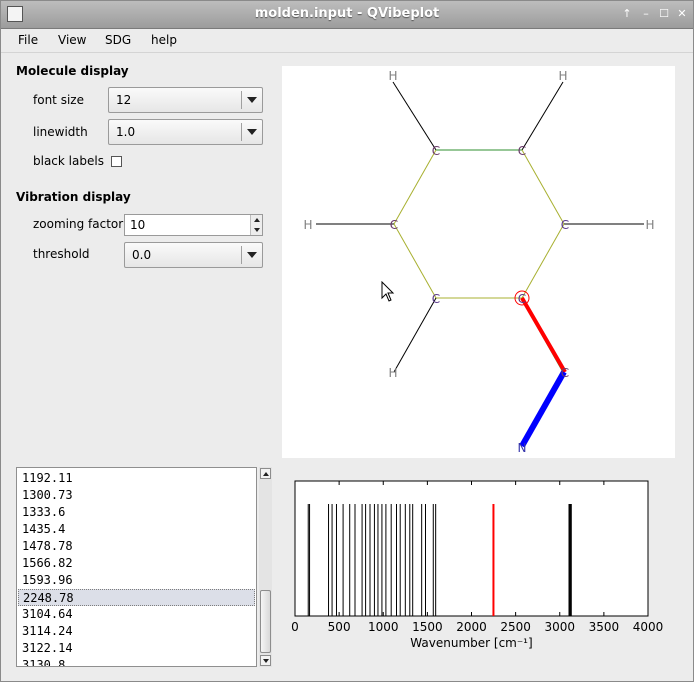 Image resolution: width=694 pixels, height=682 pixels. I want to click on x-tick-label: 2500, so click(515, 627).